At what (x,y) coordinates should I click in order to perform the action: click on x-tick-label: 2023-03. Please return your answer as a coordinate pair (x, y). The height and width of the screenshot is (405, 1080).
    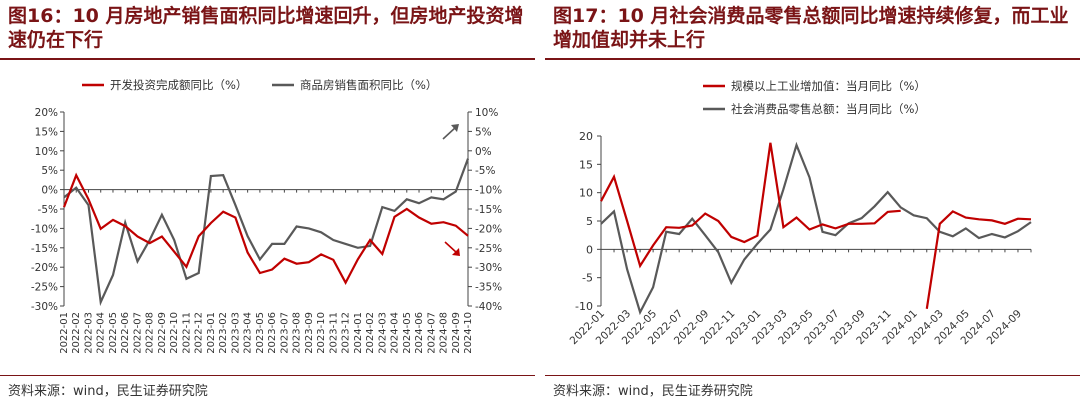
    Looking at the image, I should click on (235, 333).